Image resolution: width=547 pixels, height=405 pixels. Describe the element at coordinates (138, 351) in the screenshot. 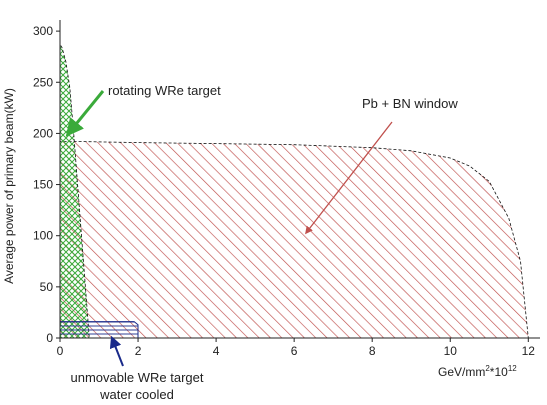

I see `x-tick-label: 2` at that location.